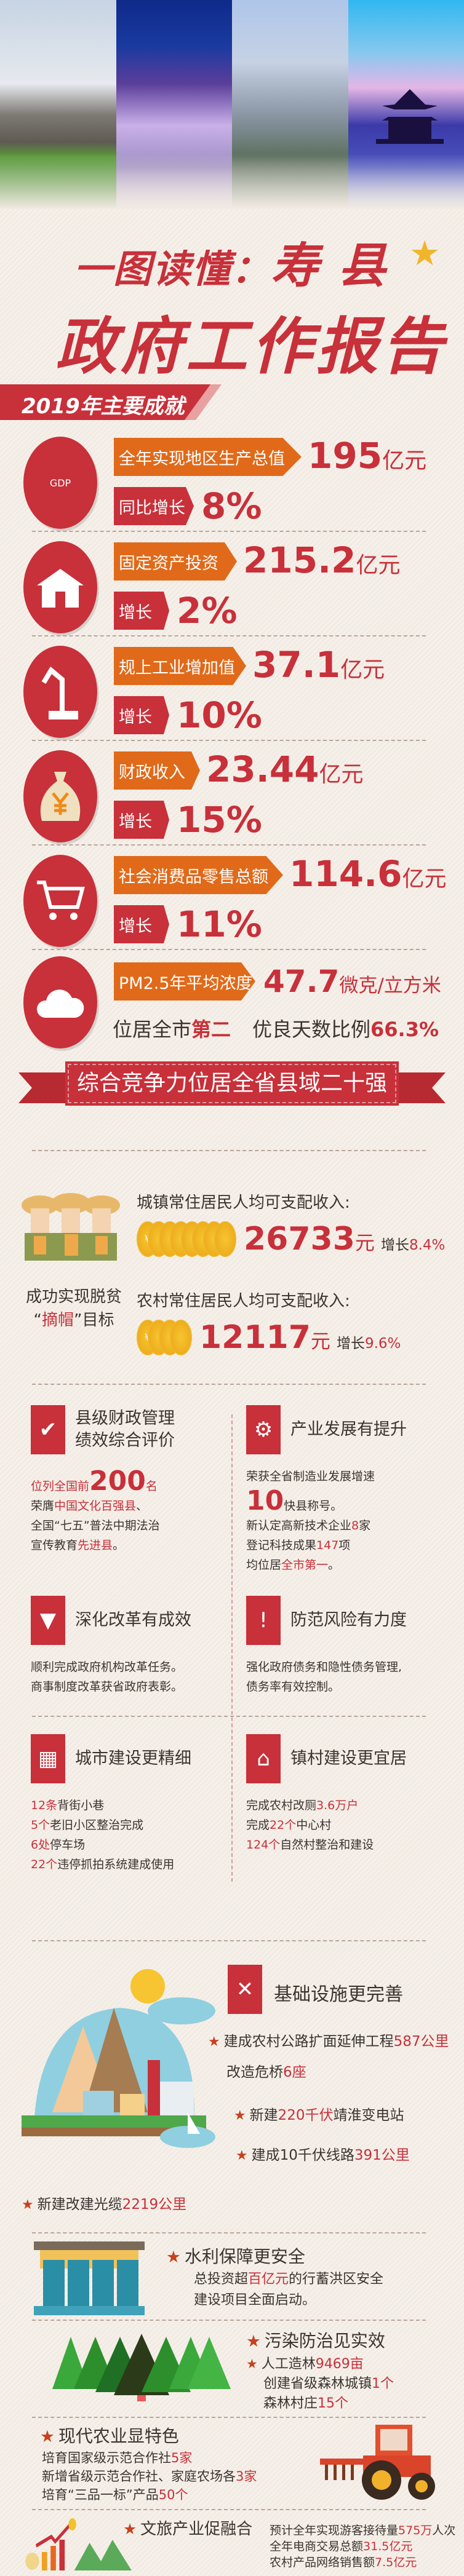  What do you see at coordinates (265, 1501) in the screenshot?
I see `highlight-text: 10` at bounding box center [265, 1501].